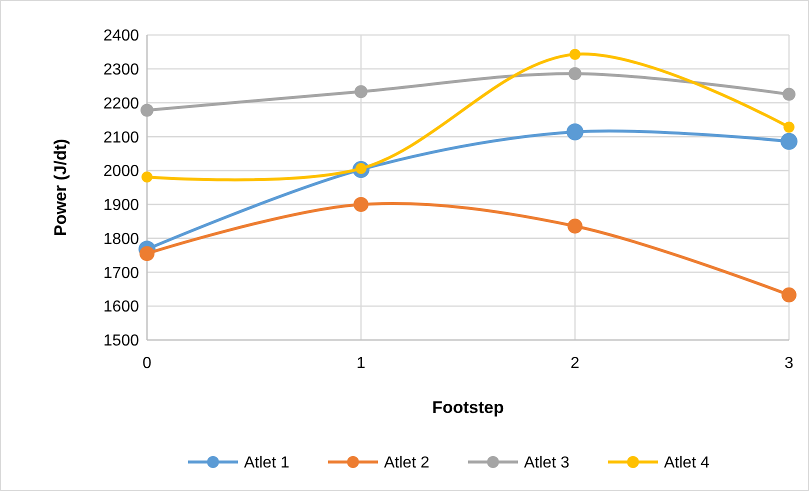 Image resolution: width=809 pixels, height=491 pixels. I want to click on y-tick-label: 1600, so click(121, 307).